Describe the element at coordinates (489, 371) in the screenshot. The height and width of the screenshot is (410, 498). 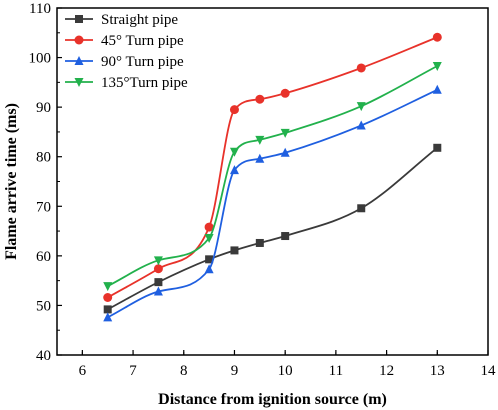
I see `x-tick-label: 14` at that location.